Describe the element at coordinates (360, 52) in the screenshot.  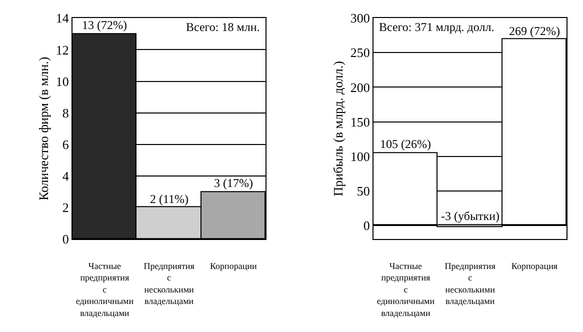
I see `y-tick-label: 250` at that location.